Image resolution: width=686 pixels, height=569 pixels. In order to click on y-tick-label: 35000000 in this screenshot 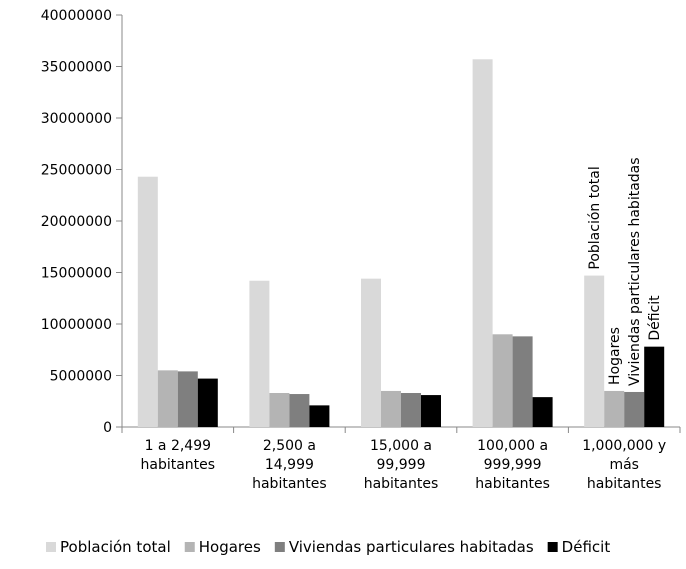, I will do `click(76, 68)`.